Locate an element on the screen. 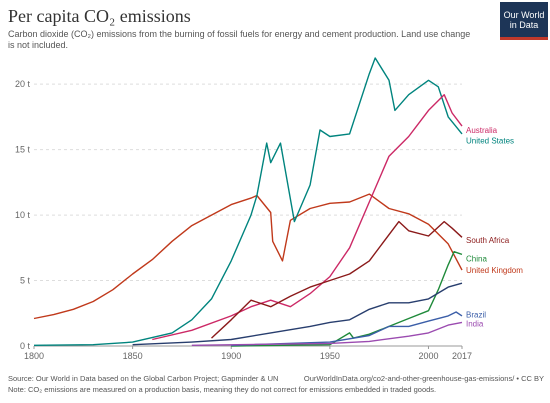 The image size is (550, 403). logo-line-2: in Data is located at coordinates (524, 25).